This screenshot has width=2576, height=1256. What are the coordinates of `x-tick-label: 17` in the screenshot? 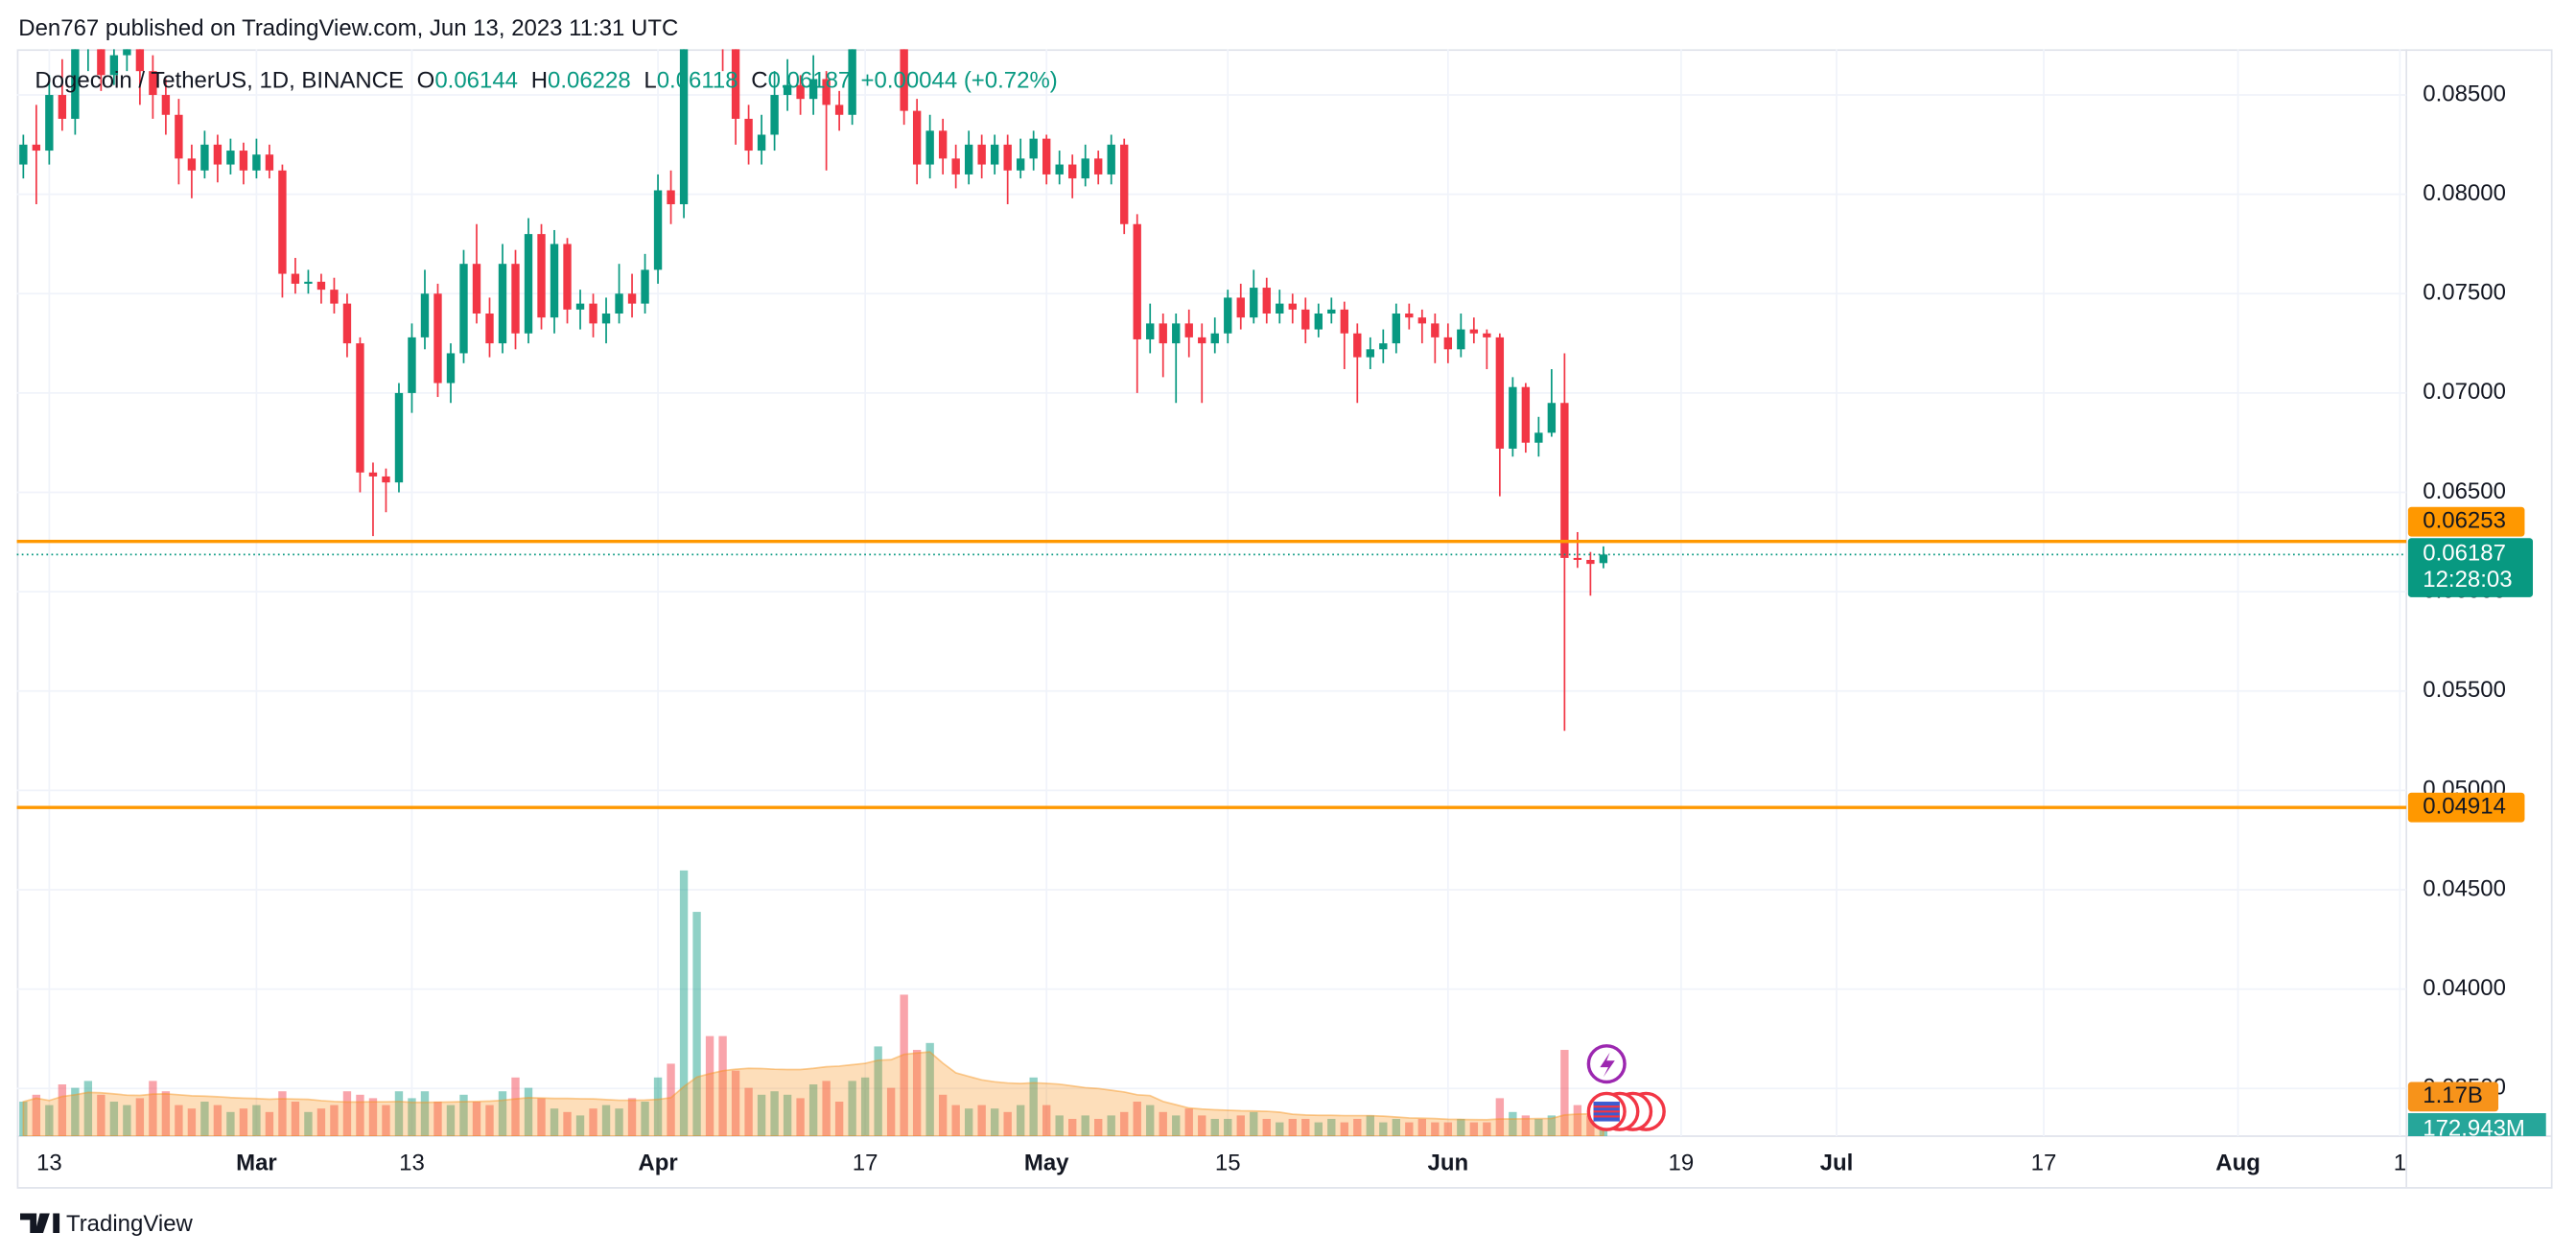 It's located at (2044, 1162).